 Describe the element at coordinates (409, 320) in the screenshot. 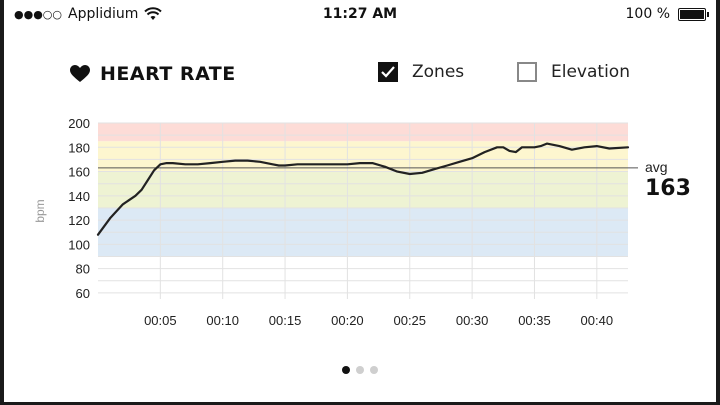

I see `x-tick-label: 00:25` at that location.